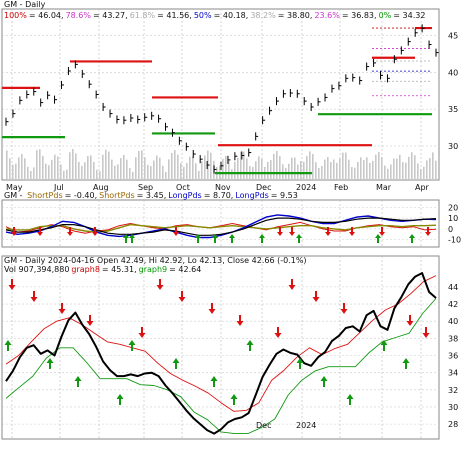 This screenshot has width=474, height=452. Describe the element at coordinates (384, 187) in the screenshot. I see `month-tick-label: Mar` at that location.